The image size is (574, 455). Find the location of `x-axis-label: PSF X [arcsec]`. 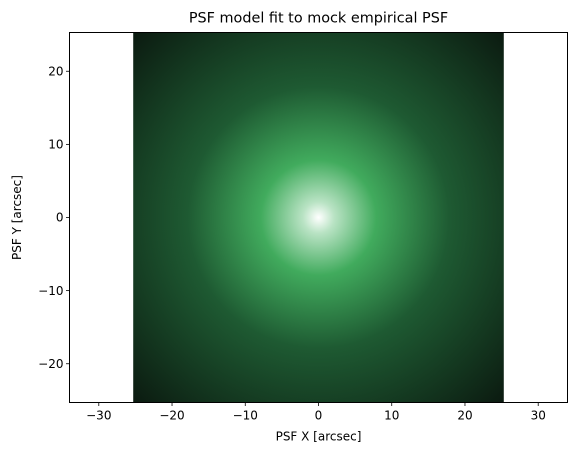

x-axis-label: PSF X [arcsec] is located at coordinates (319, 437).